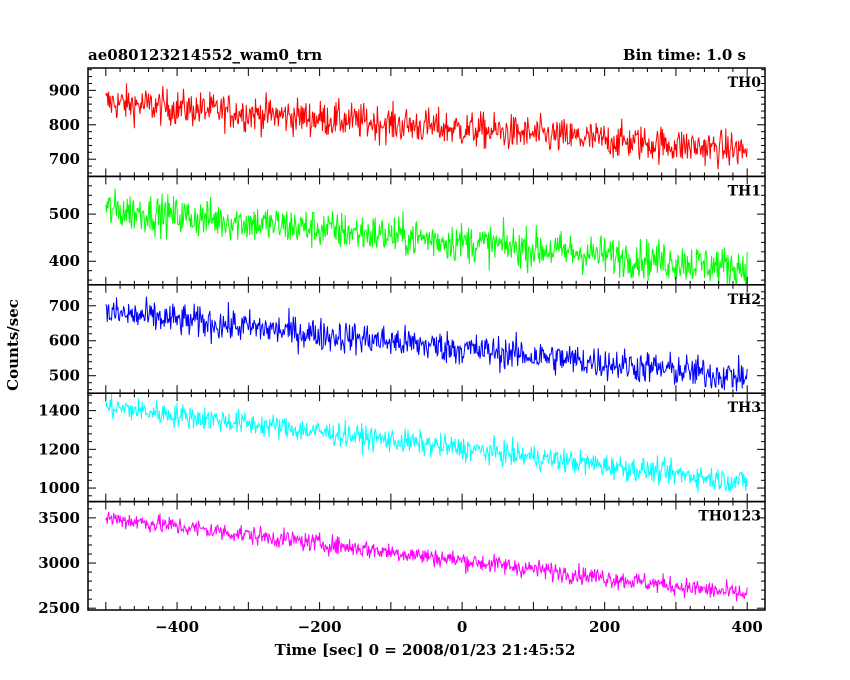 Image resolution: width=850 pixels, height=680 pixels. I want to click on panel-label-th1: TH1, so click(744, 191).